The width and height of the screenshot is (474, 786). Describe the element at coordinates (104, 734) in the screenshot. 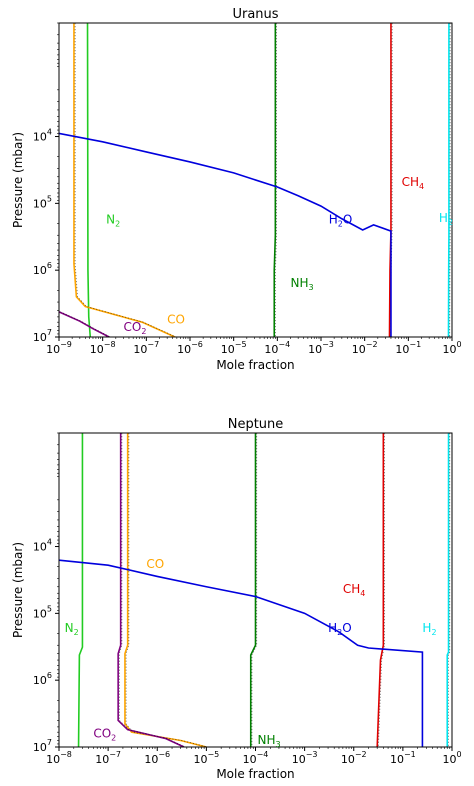

I see `species-label: CO2` at that location.